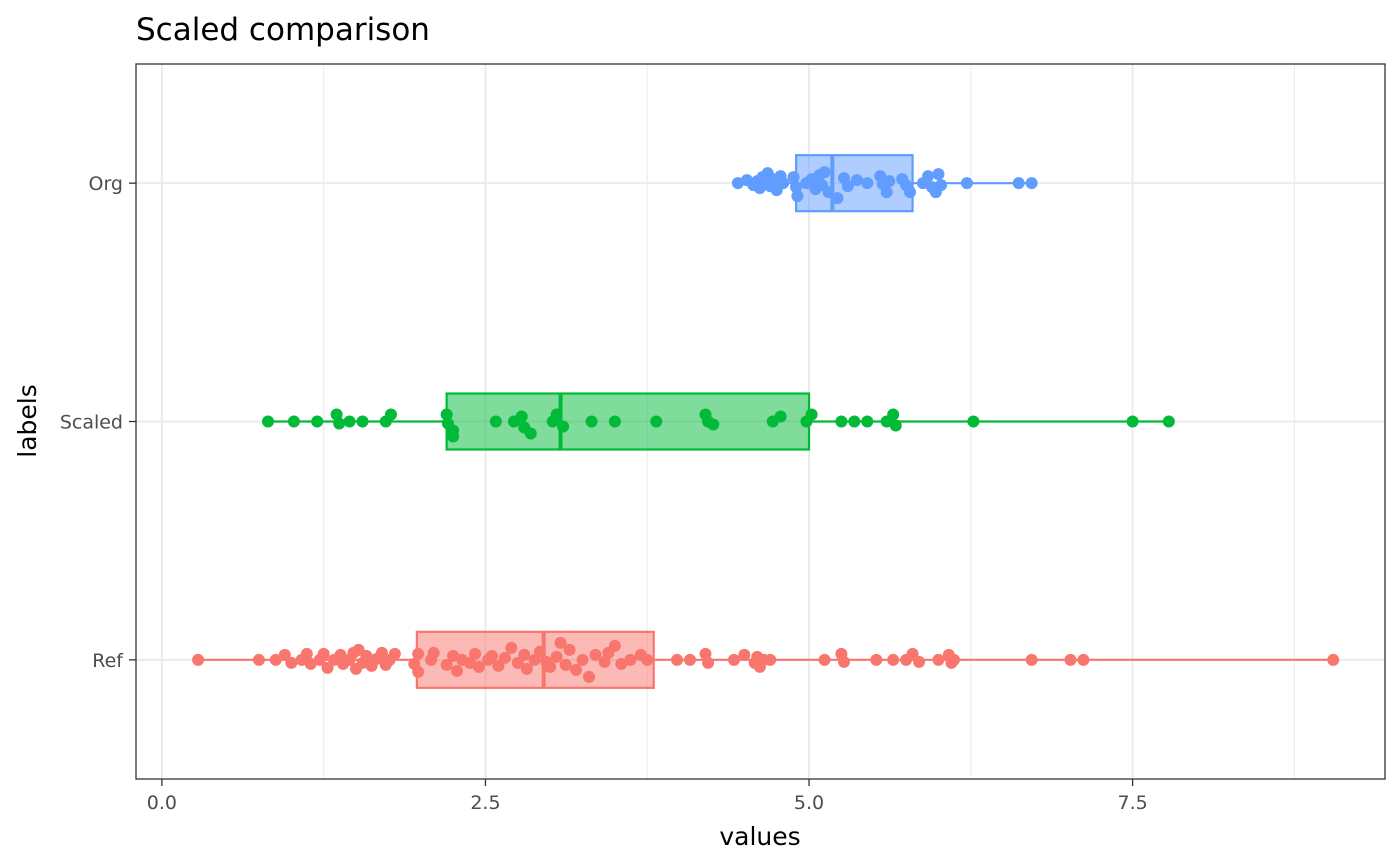  Describe the element at coordinates (283, 30) in the screenshot. I see `chart-title: Scaled comparison` at that location.